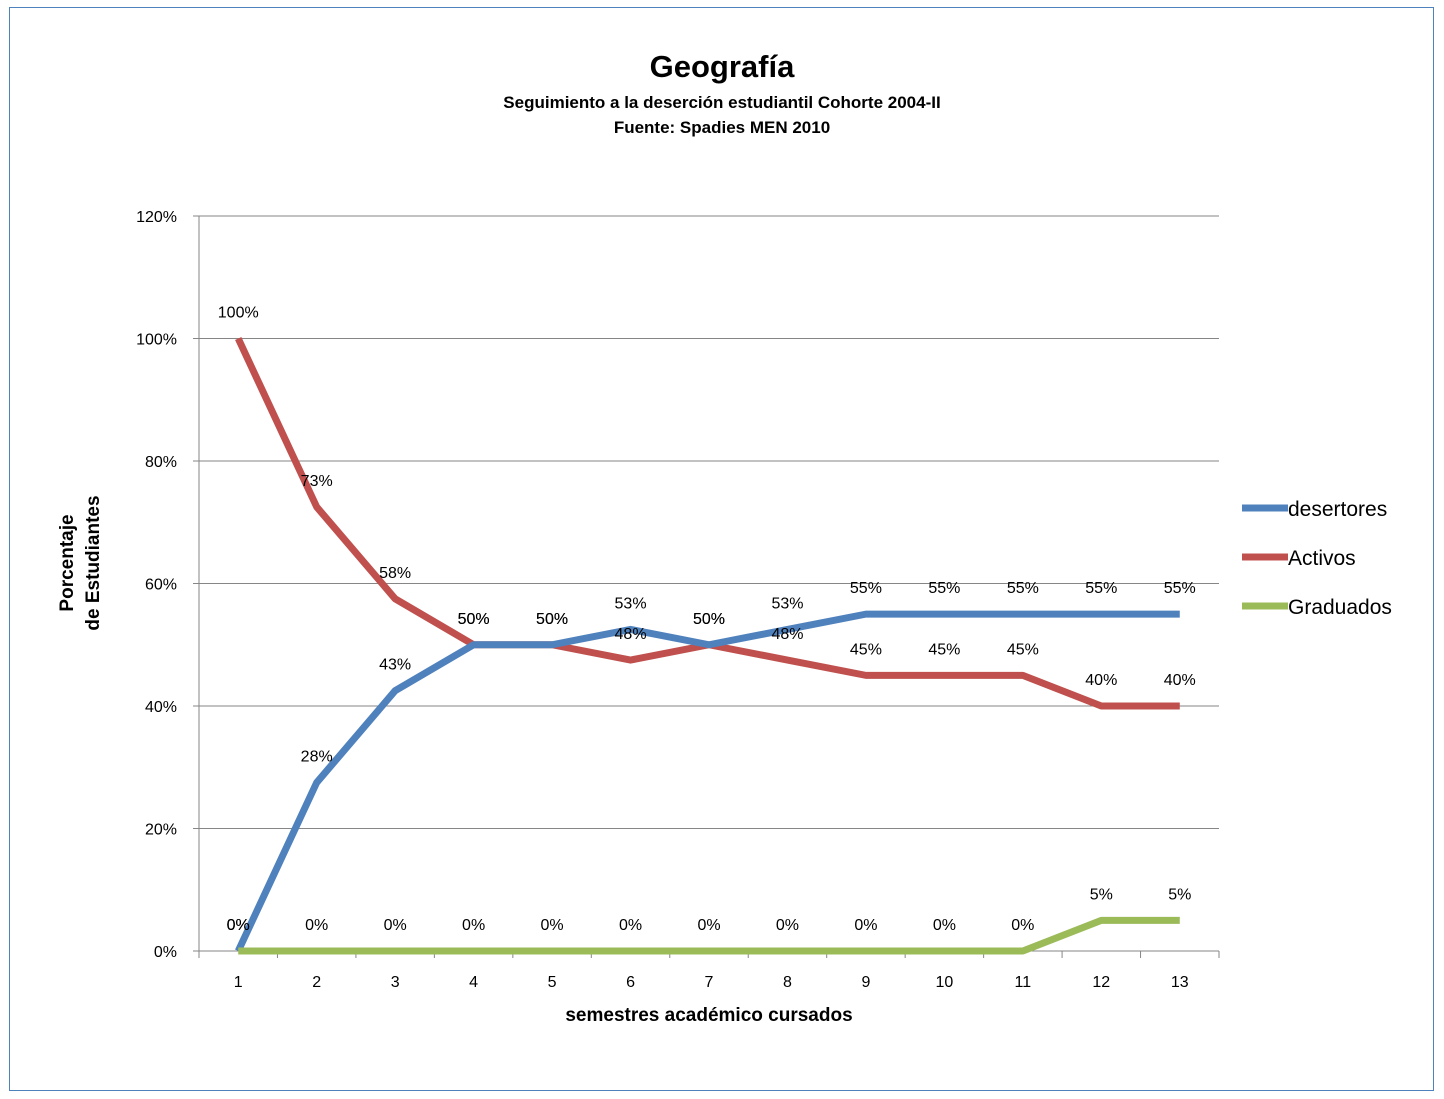 This screenshot has height=1099, width=1444. What do you see at coordinates (944, 982) in the screenshot?
I see `x-tick-label: 10` at bounding box center [944, 982].